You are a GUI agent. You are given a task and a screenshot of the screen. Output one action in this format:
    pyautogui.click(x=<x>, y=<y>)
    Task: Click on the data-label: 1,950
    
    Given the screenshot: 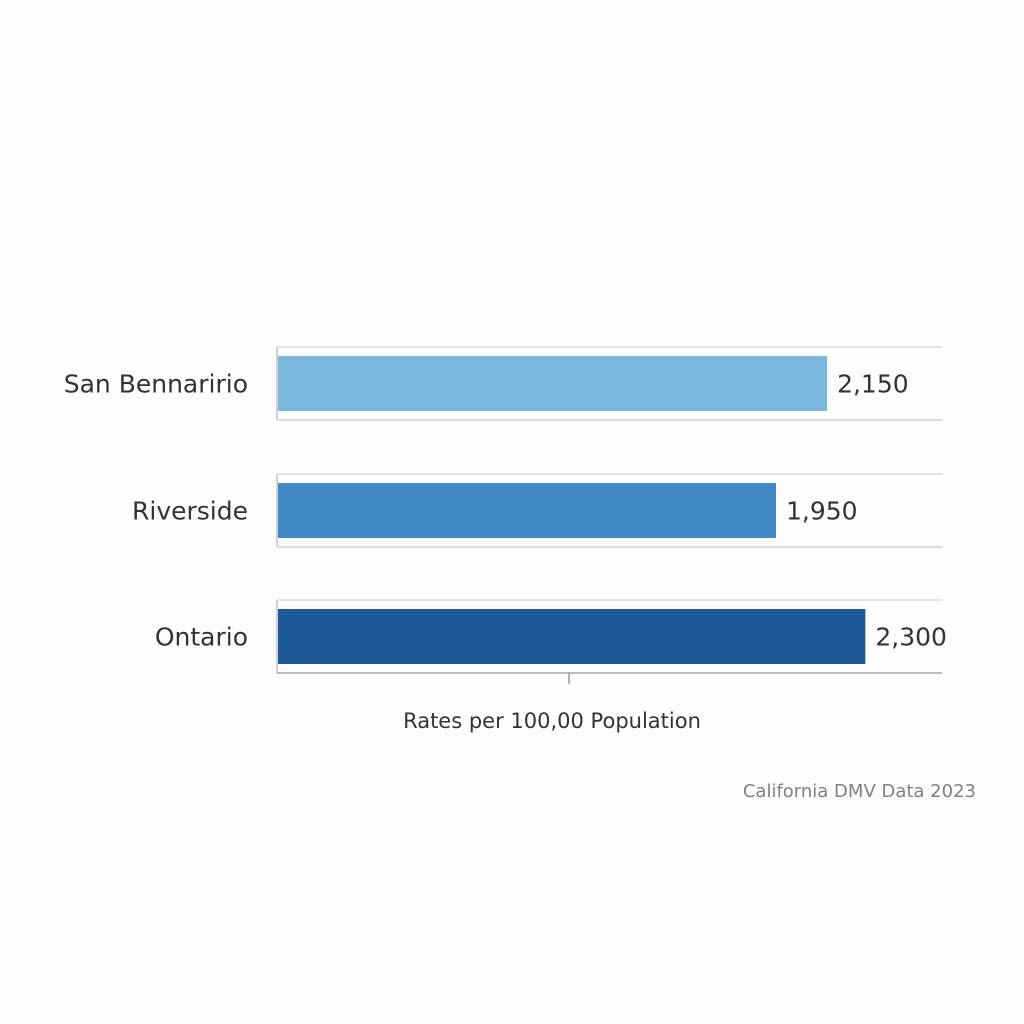 What is the action you would take?
    pyautogui.click(x=822, y=511)
    